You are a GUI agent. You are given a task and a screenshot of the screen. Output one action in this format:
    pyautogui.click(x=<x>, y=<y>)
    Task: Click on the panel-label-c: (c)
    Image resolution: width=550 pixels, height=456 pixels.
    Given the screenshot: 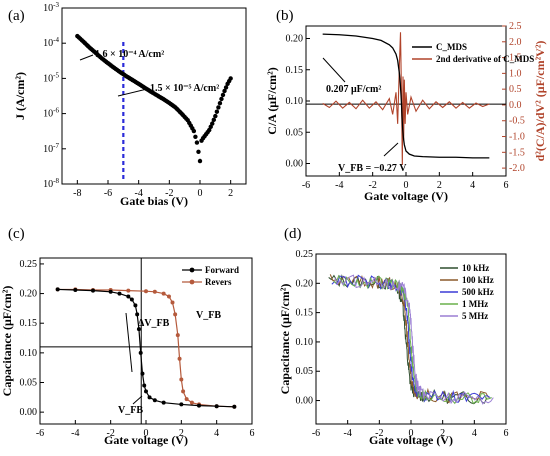 What is the action you would take?
    pyautogui.click(x=16, y=234)
    